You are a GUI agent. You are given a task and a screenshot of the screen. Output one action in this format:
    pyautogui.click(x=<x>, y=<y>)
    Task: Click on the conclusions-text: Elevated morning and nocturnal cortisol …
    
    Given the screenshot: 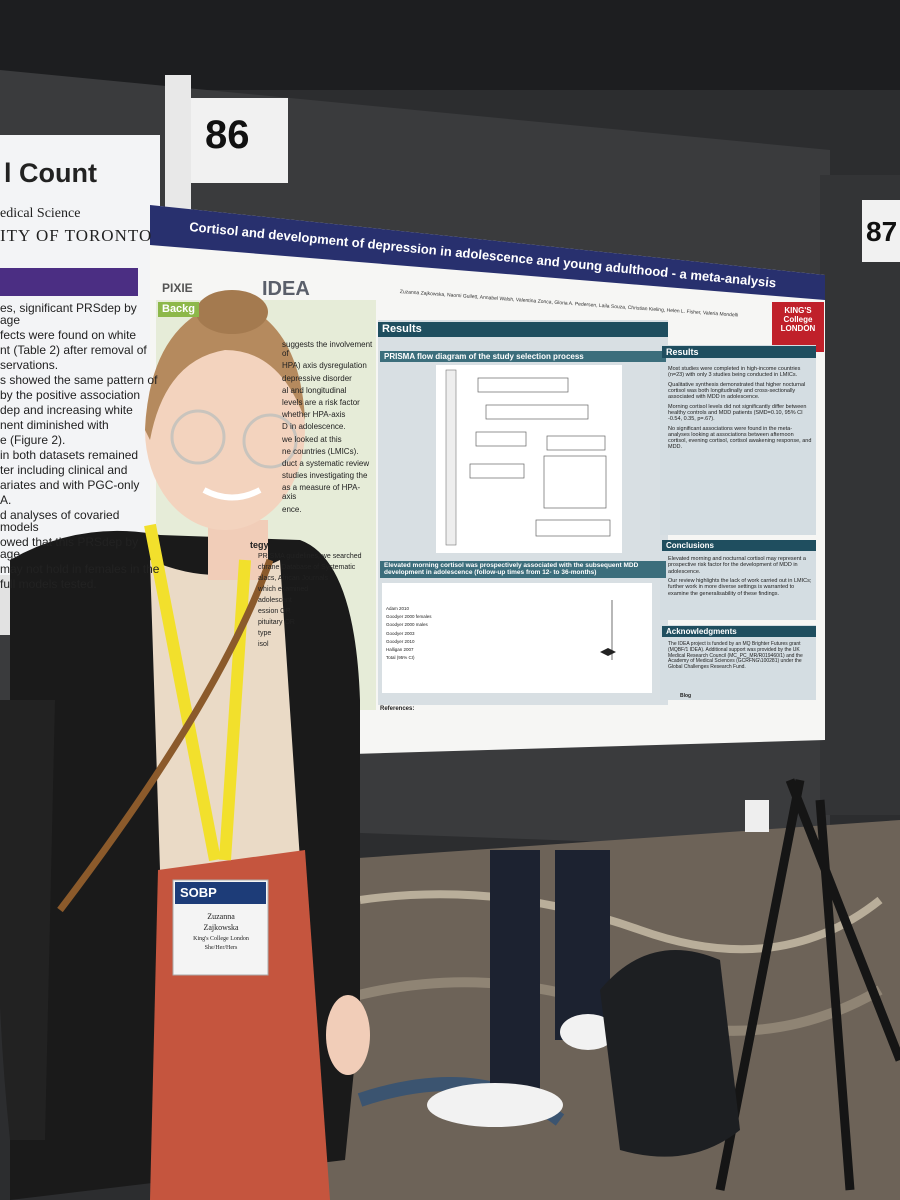 What is the action you would take?
    pyautogui.click(x=740, y=578)
    